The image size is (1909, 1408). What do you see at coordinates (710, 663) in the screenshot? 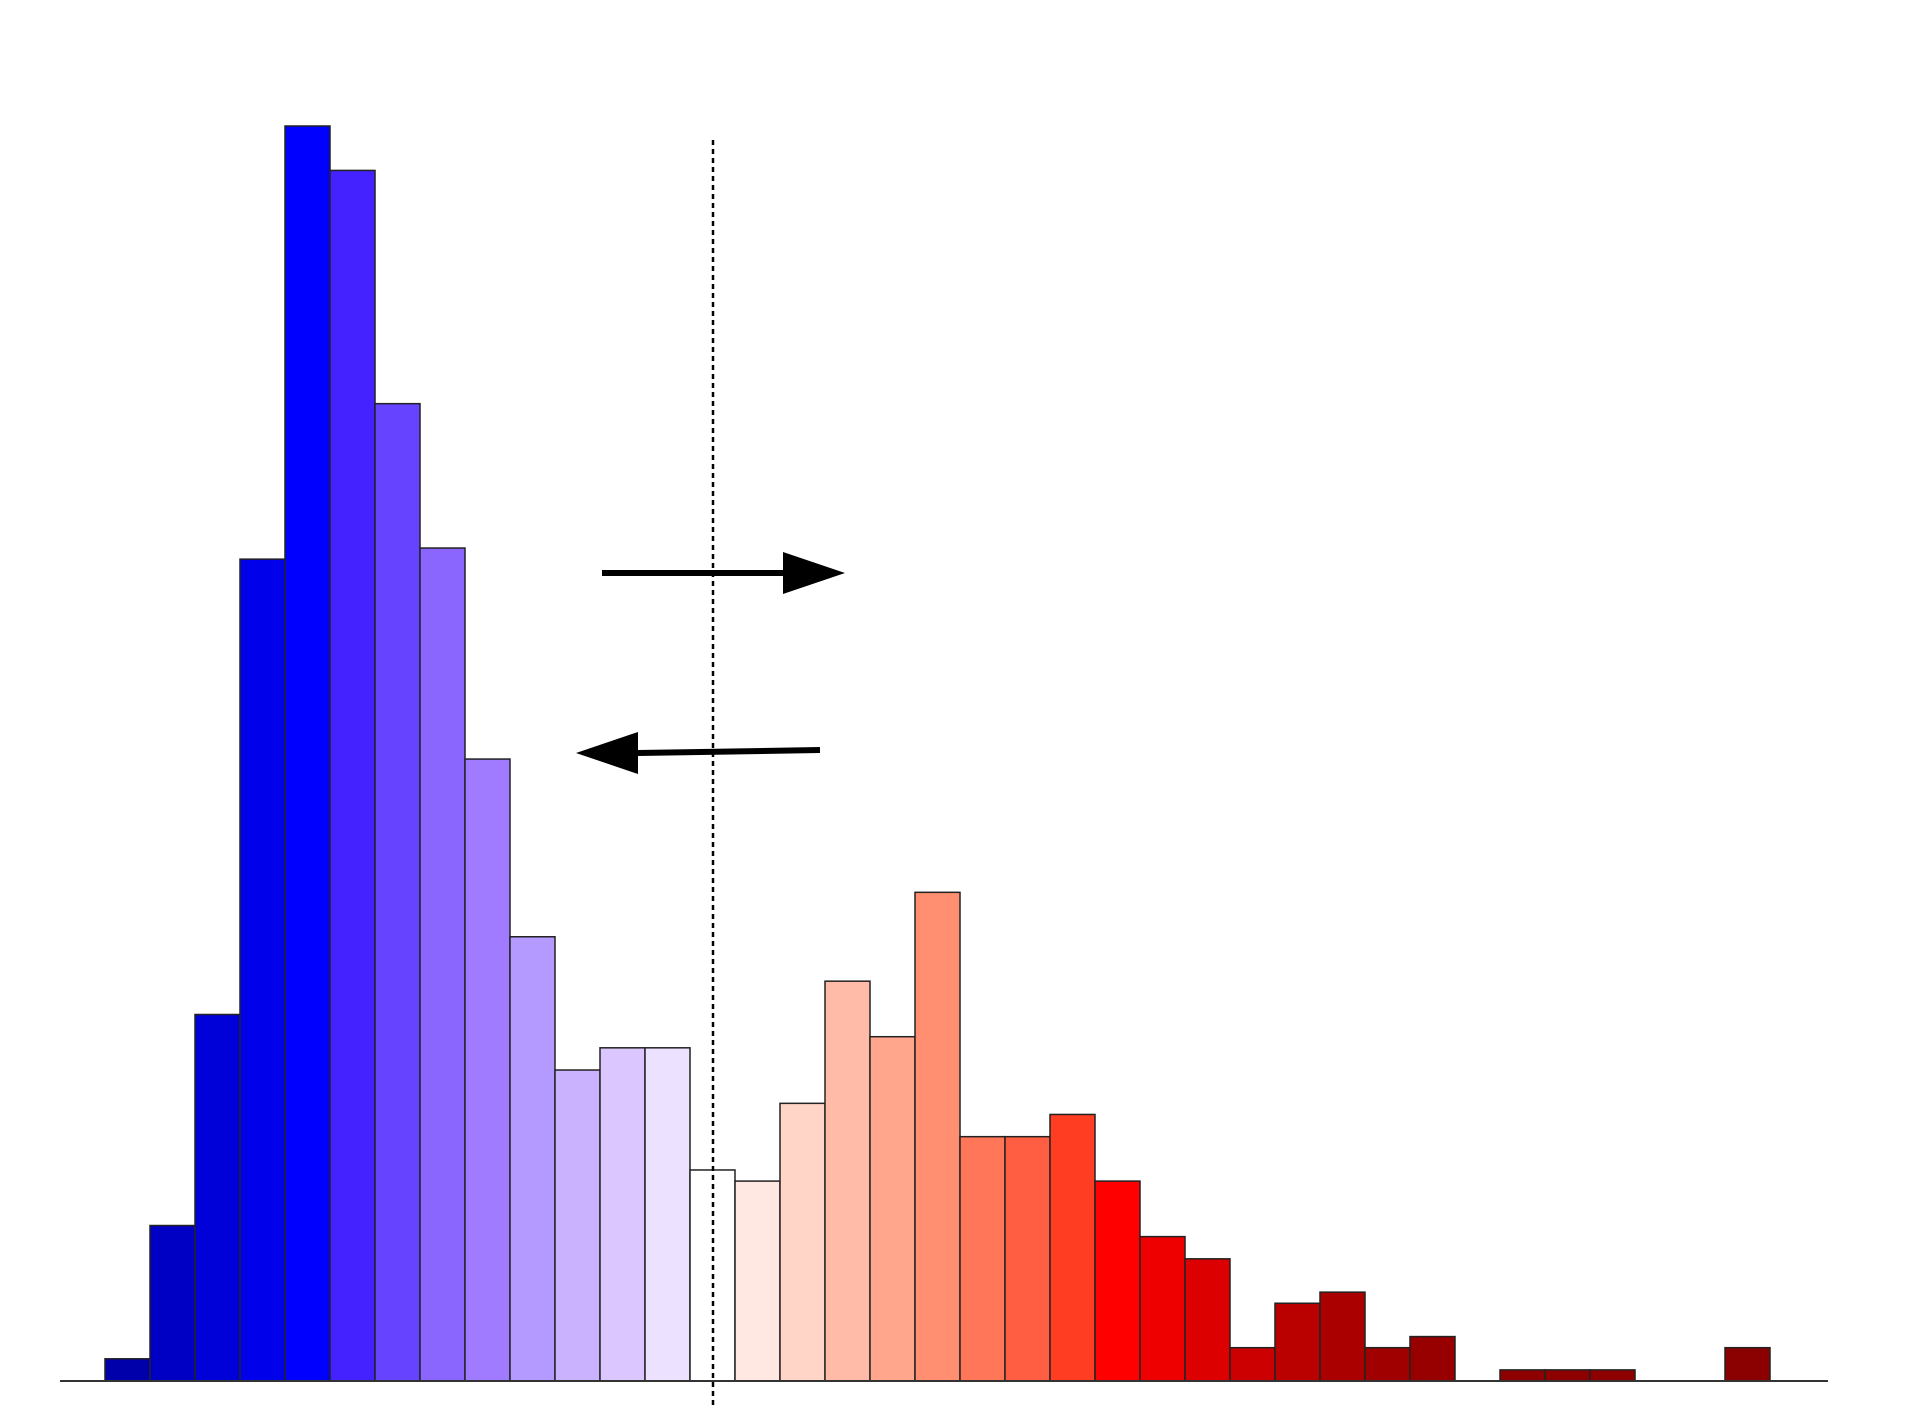
I see `arrows-group` at bounding box center [710, 663].